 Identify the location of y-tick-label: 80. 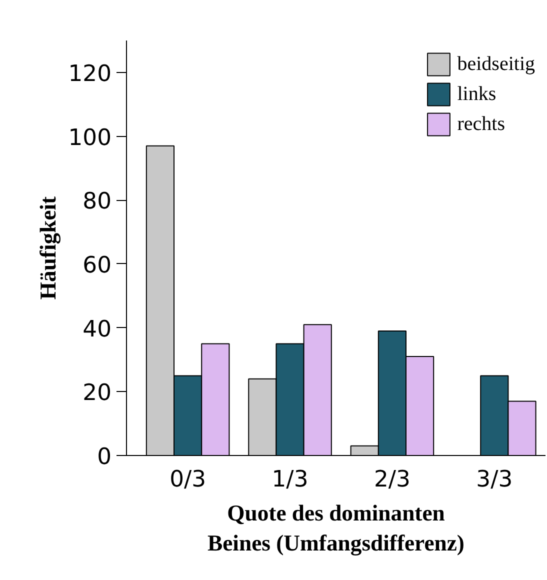
(97, 201).